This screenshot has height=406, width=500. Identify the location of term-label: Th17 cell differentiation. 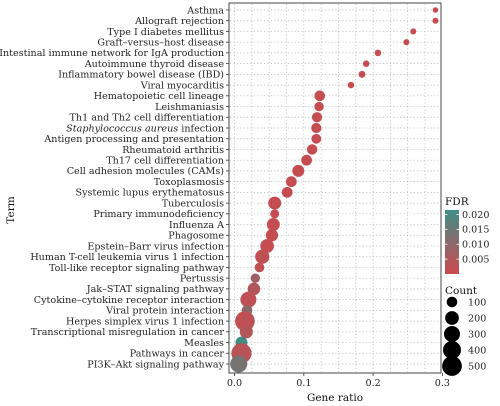
(165, 160).